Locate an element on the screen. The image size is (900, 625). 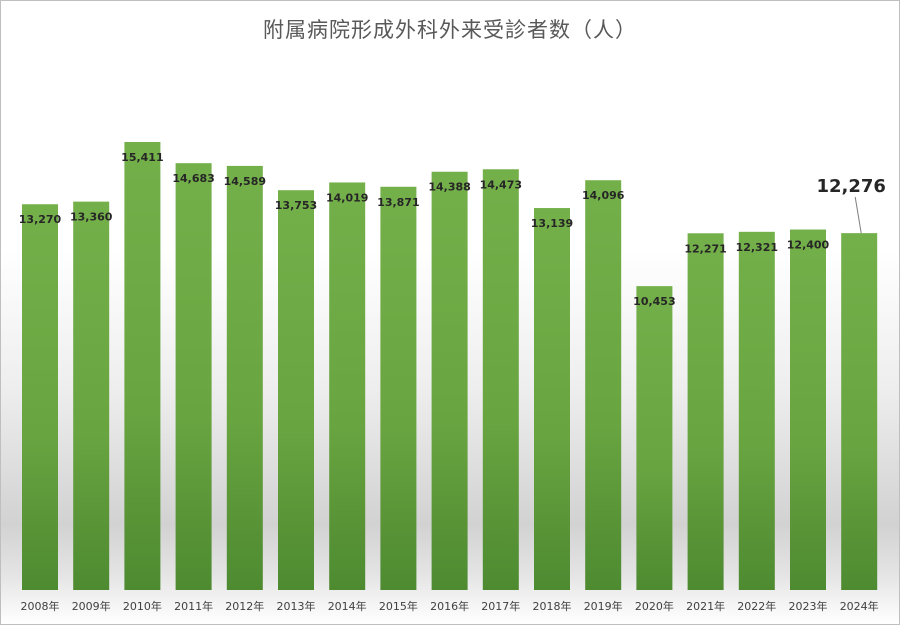
x-tick-label: 2020年 is located at coordinates (654, 606).